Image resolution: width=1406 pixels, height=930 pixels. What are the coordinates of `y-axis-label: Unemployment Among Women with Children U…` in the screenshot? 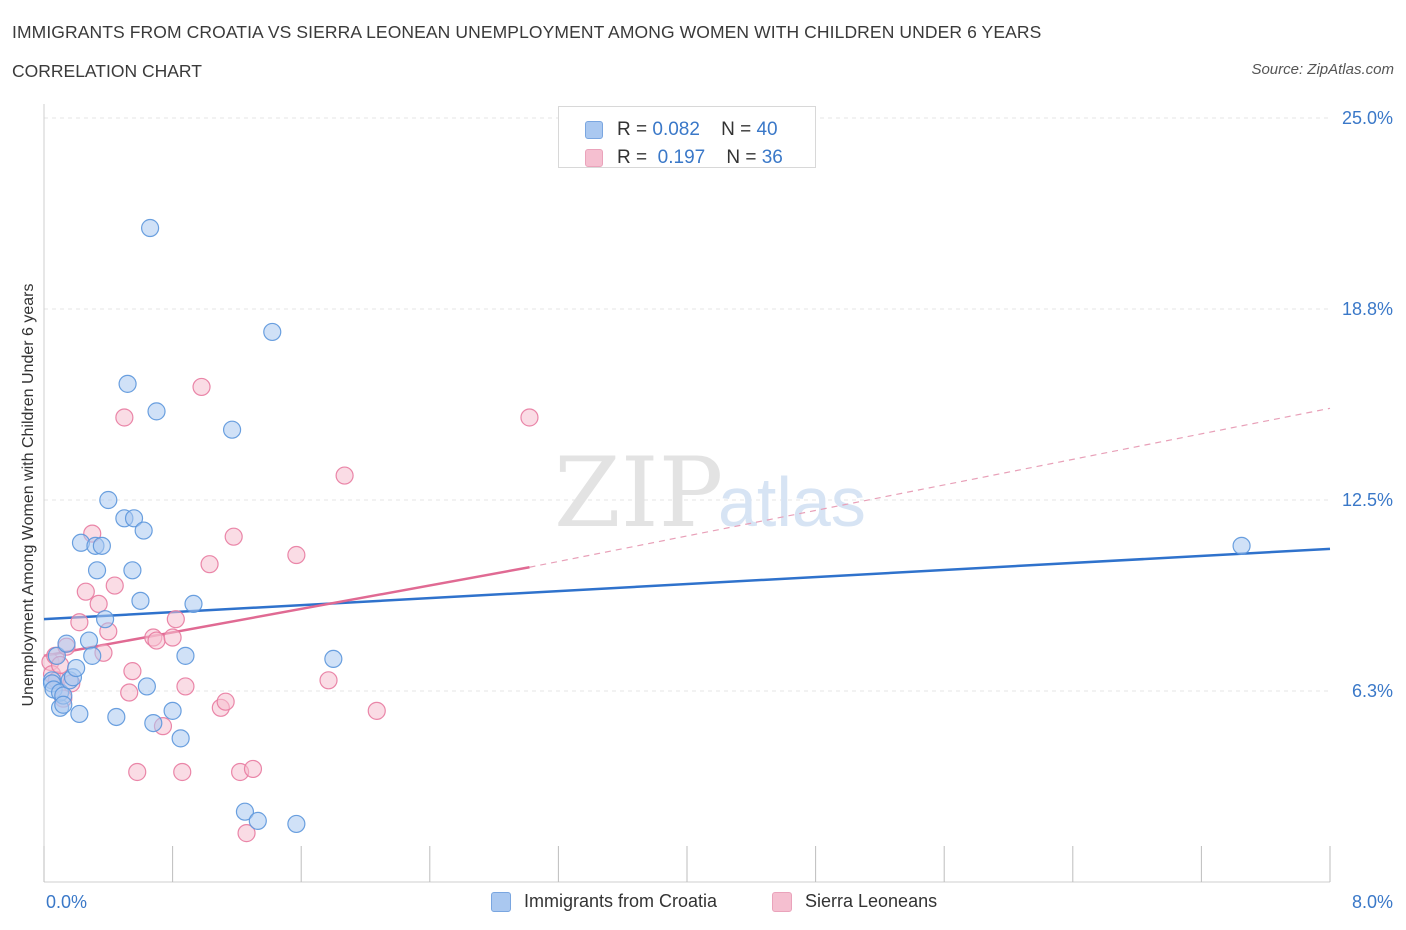 It's located at (28, 495).